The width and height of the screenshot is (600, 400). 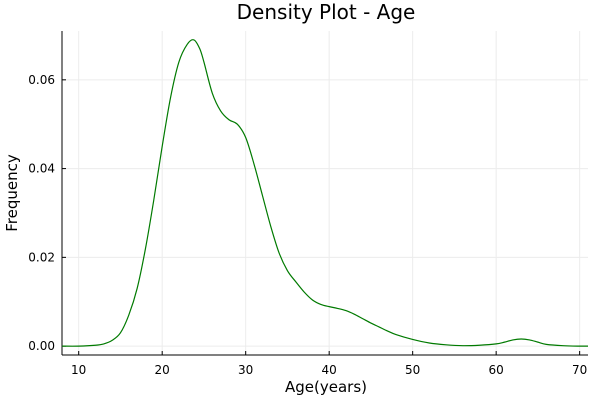 I want to click on x-tick-label: 20, so click(x=162, y=370).